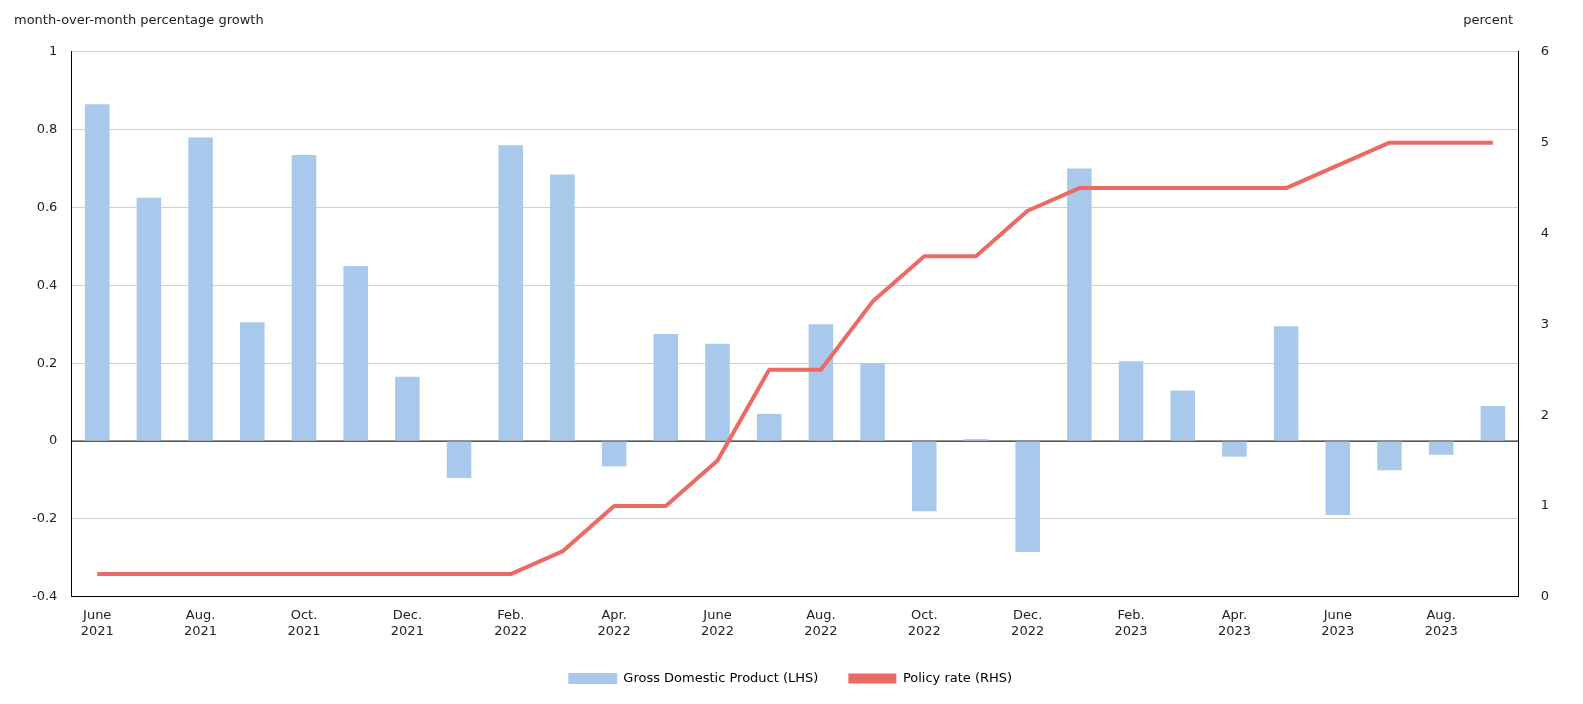  What do you see at coordinates (1545, 232) in the screenshot?
I see `y2-tick-label: 4` at bounding box center [1545, 232].